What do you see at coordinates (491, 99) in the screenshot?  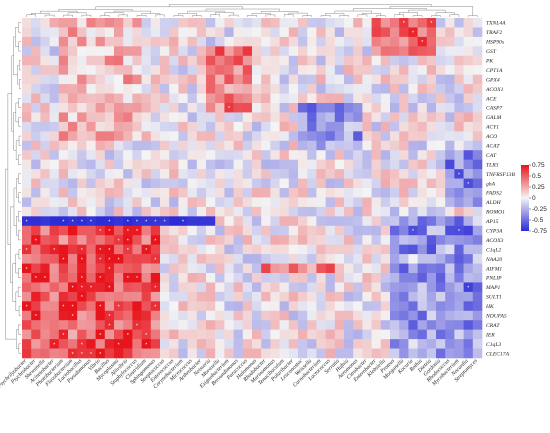 I see `row-label: ACE` at bounding box center [491, 99].